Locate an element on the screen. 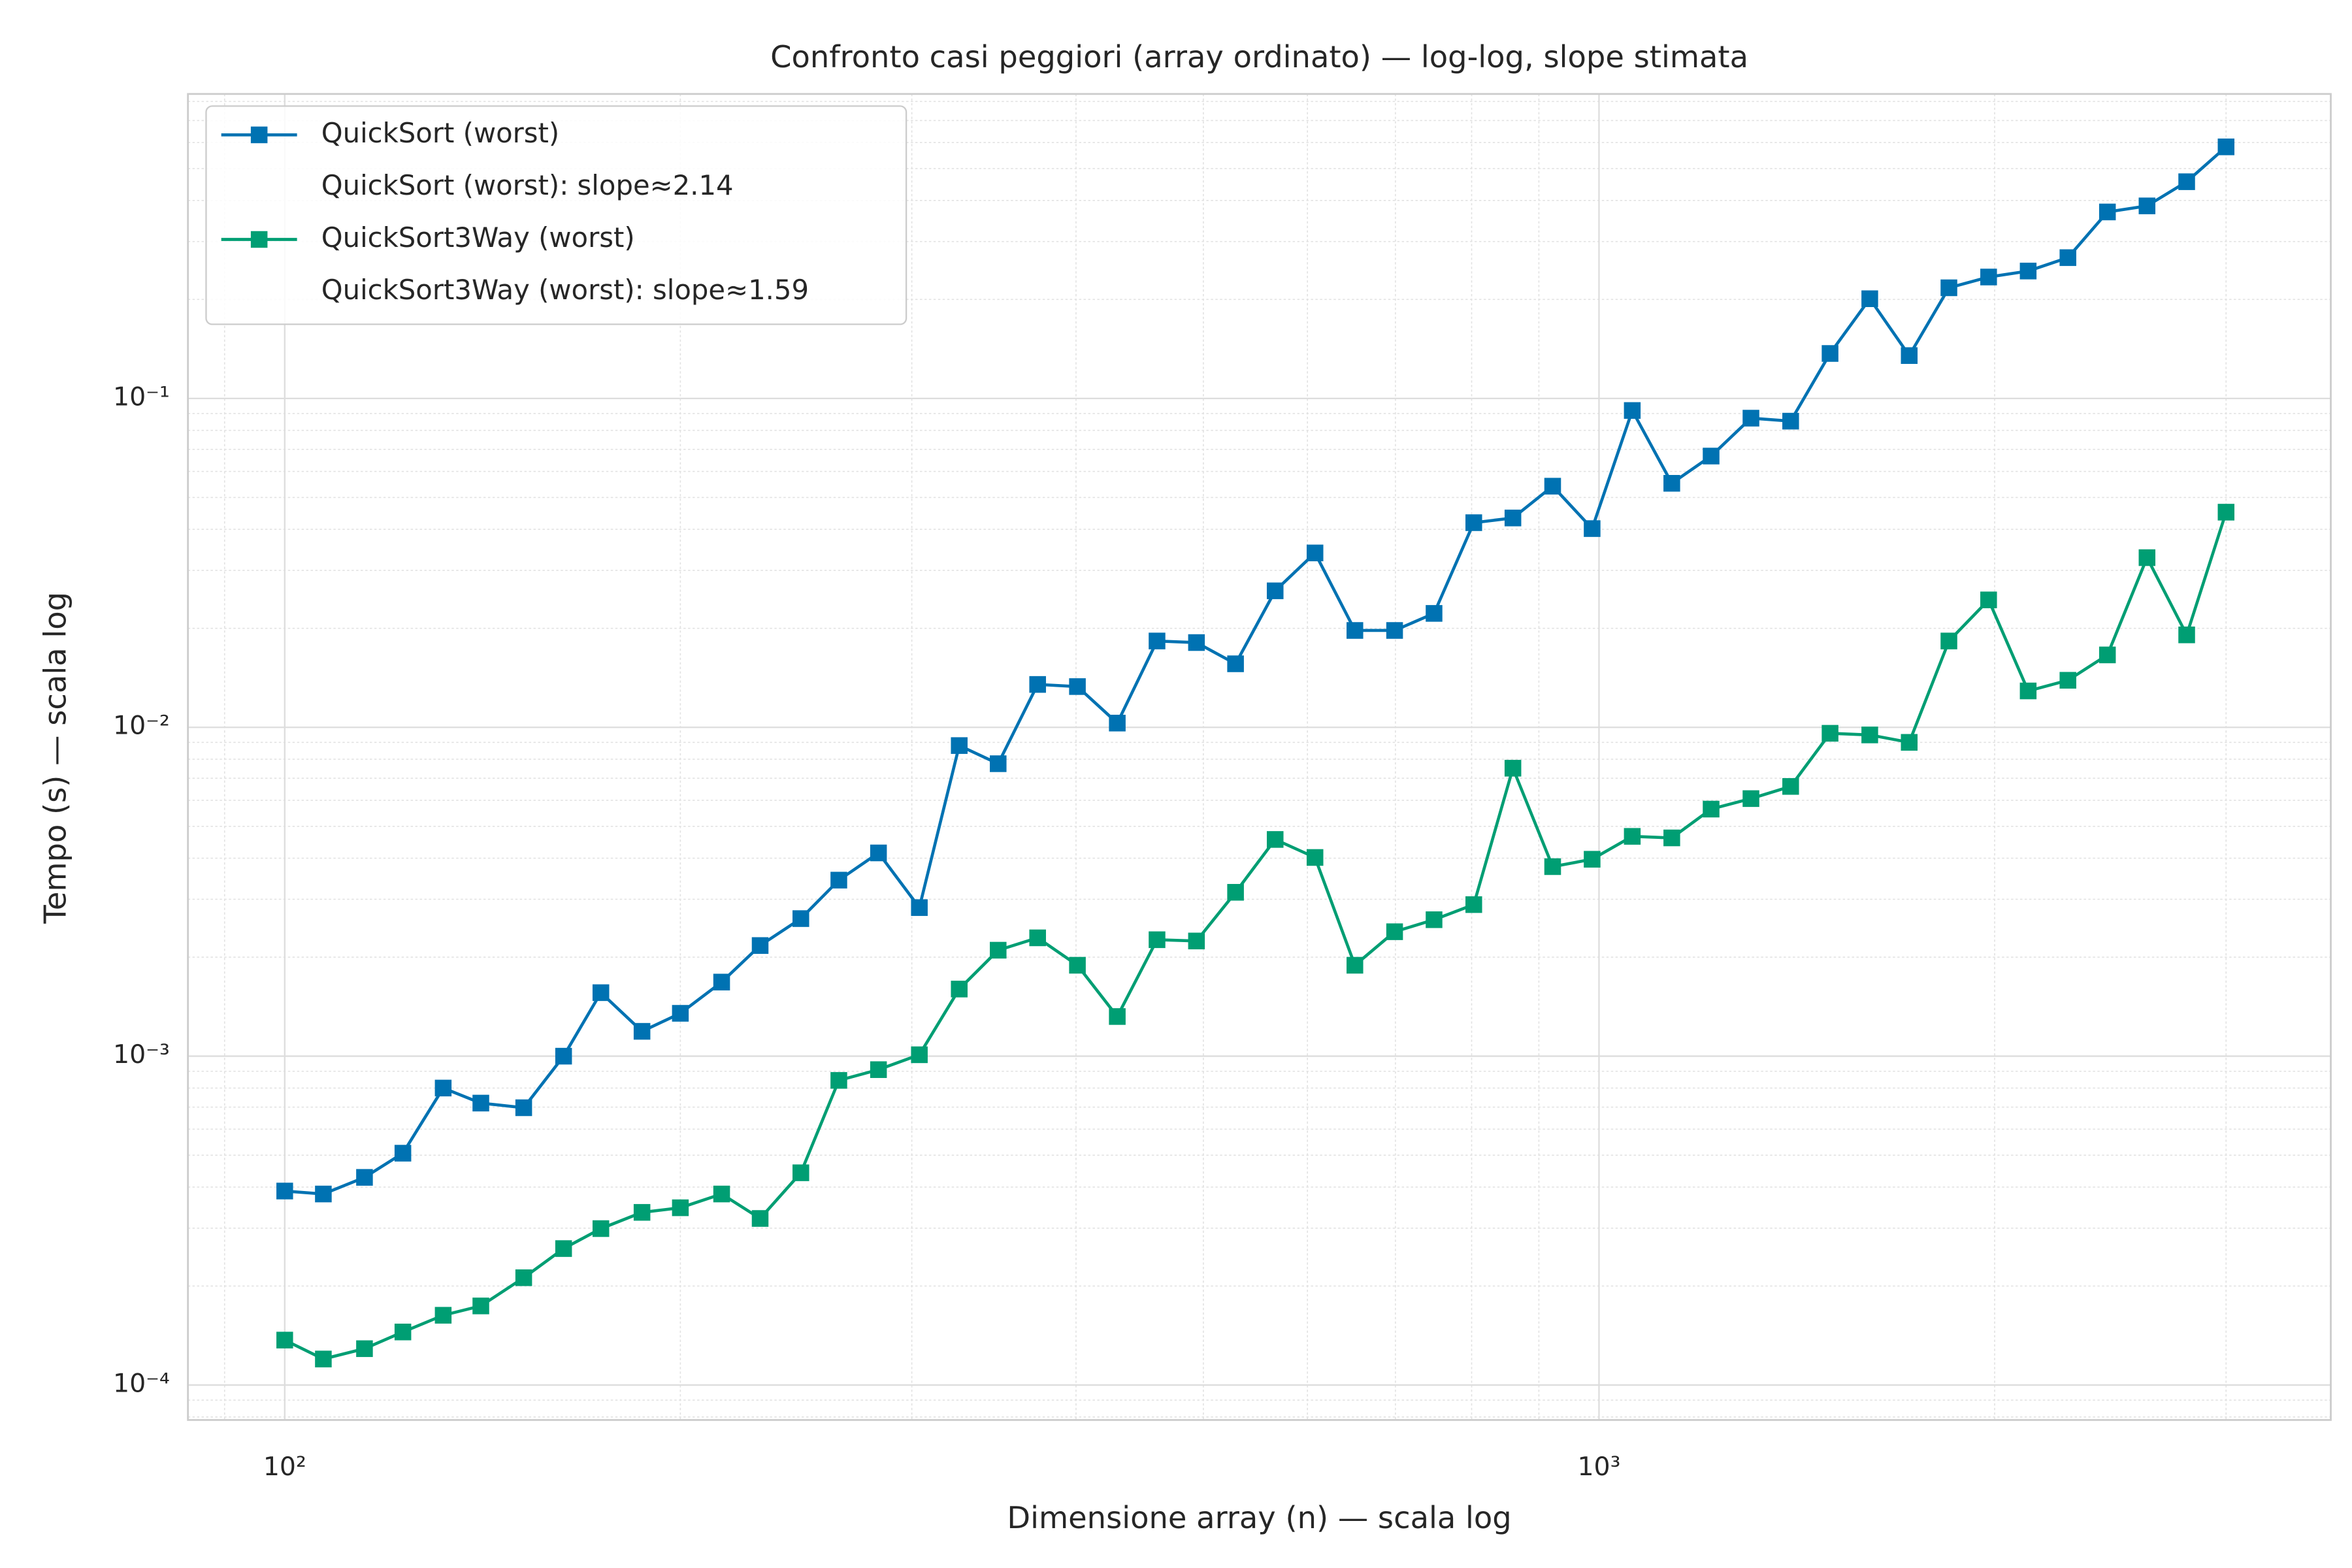 Image resolution: width=2352 pixels, height=1568 pixels. legend-note: QuickSort3Way (worst): slope≈1.59 is located at coordinates (565, 290).